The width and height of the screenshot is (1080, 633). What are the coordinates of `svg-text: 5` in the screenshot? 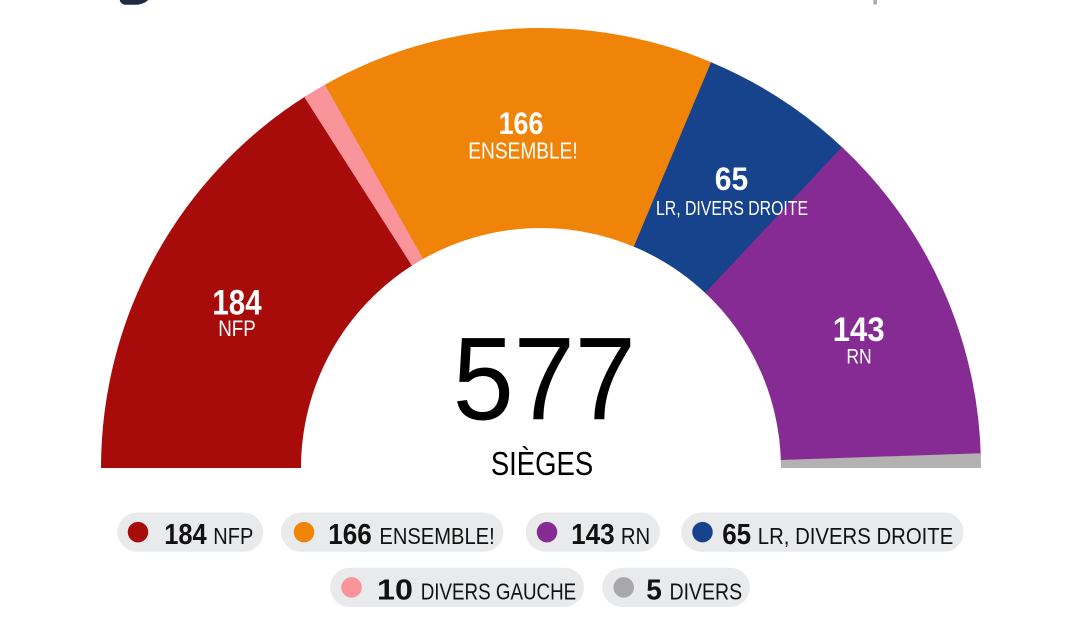 It's located at (654, 590).